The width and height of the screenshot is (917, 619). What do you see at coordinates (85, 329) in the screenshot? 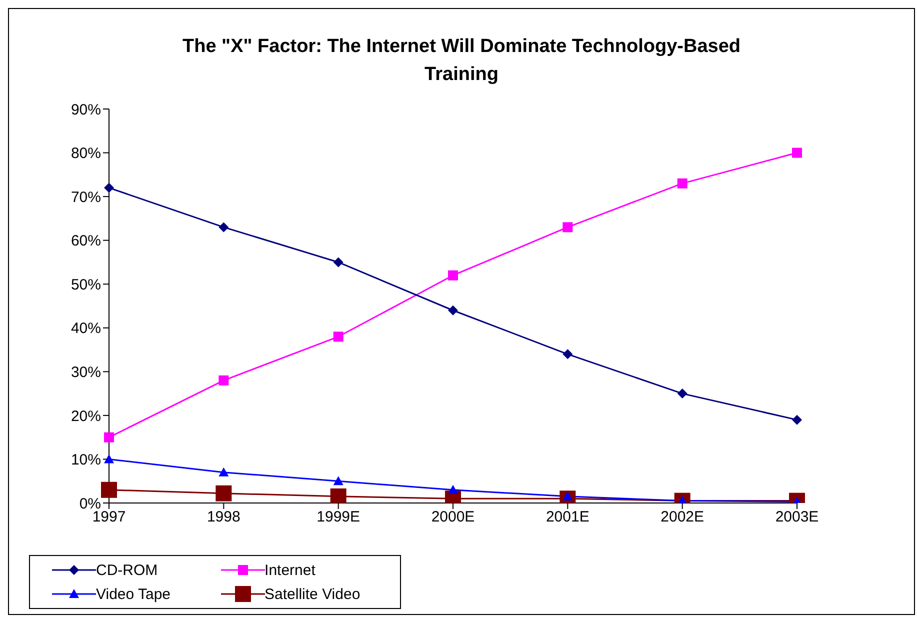
I see `y-tick-label: 40%` at bounding box center [85, 329].